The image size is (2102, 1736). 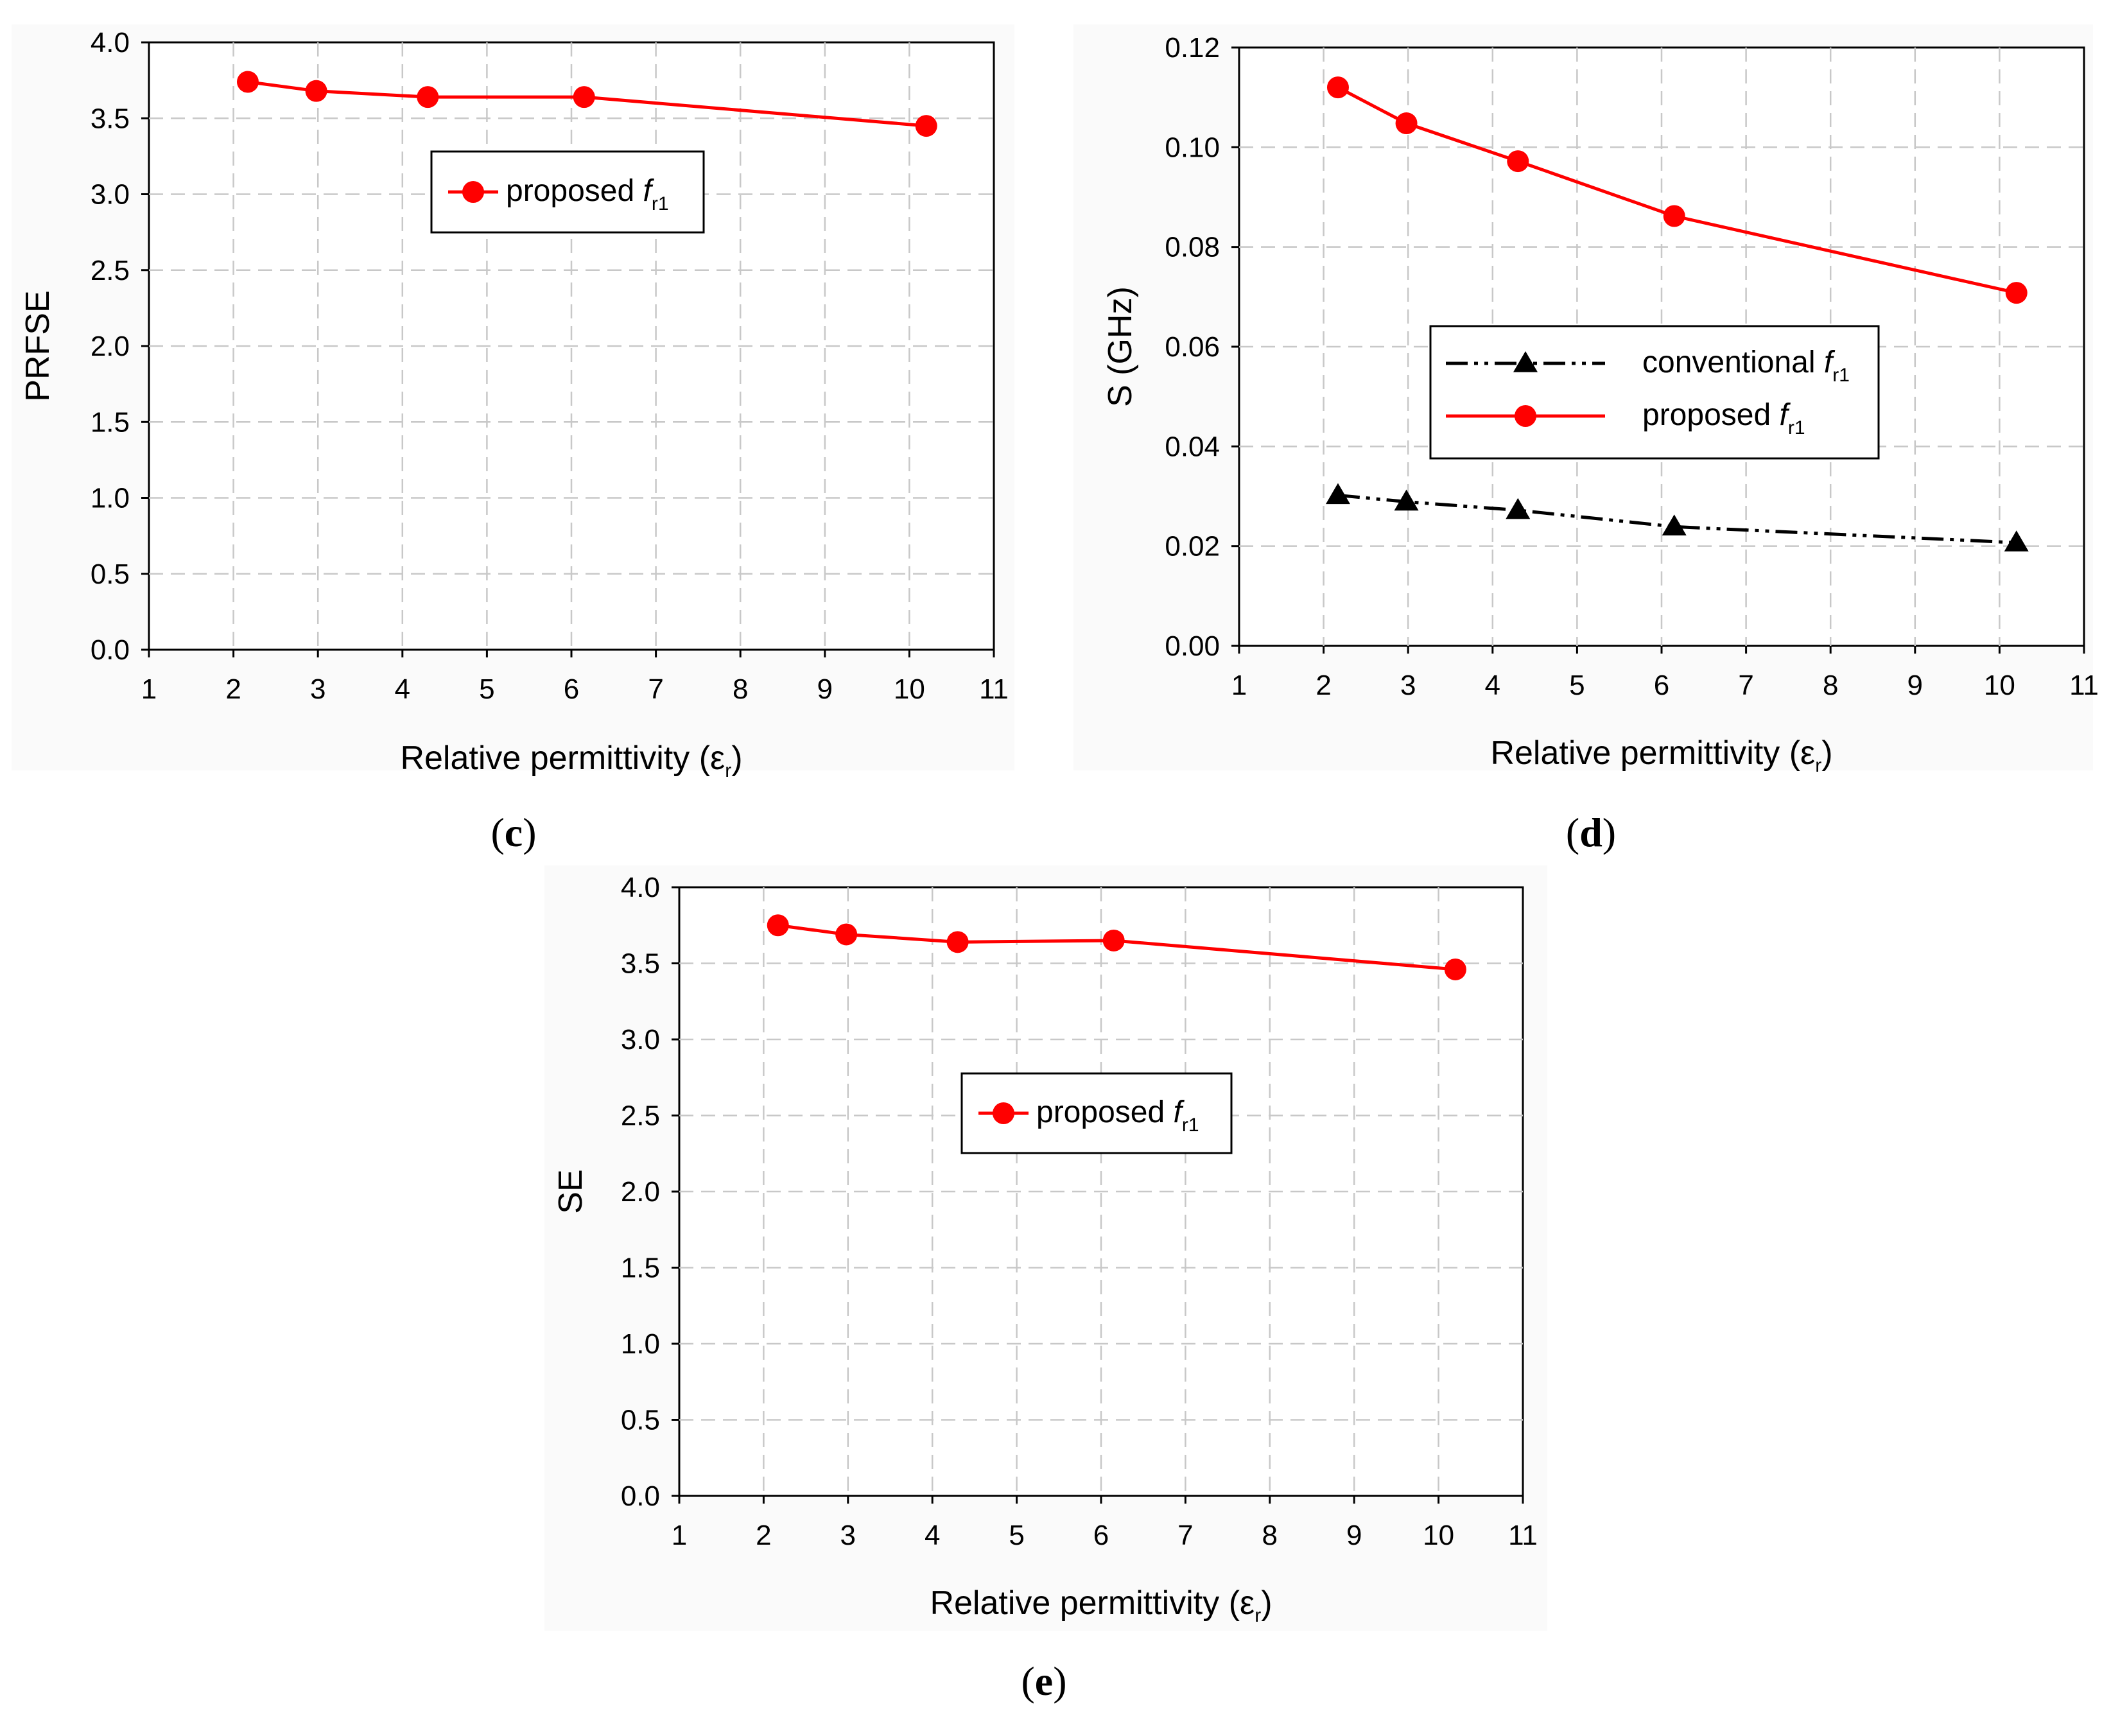 I want to click on x-tick-label: 10, so click(x=1999, y=685).